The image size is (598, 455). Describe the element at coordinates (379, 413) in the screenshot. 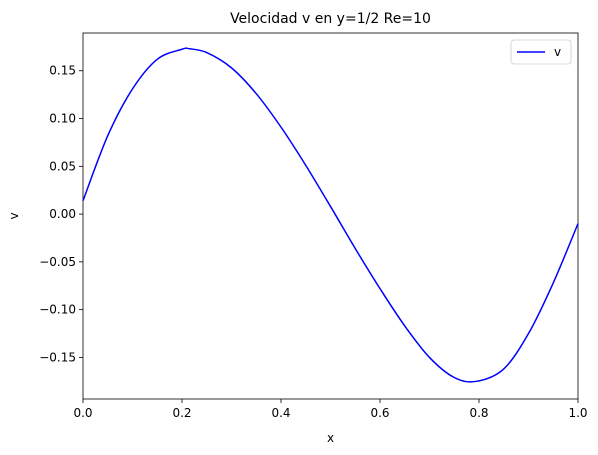

I see `x-tick-label: 0.6` at that location.